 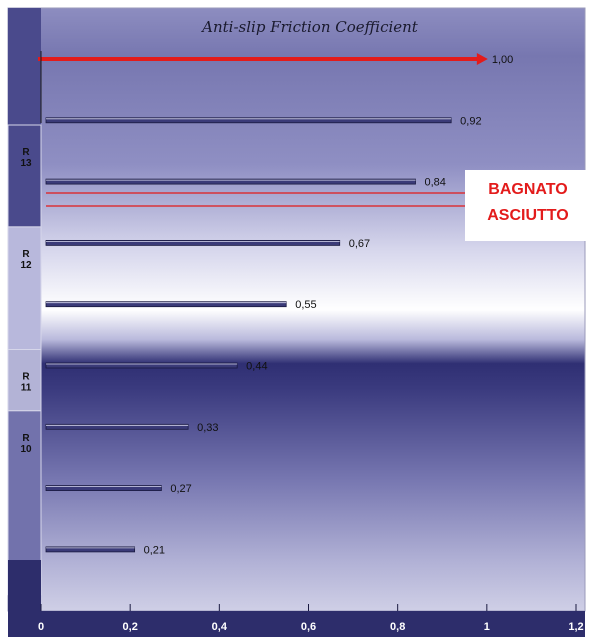 I want to click on bar-value-label: 0,67, so click(x=359, y=244).